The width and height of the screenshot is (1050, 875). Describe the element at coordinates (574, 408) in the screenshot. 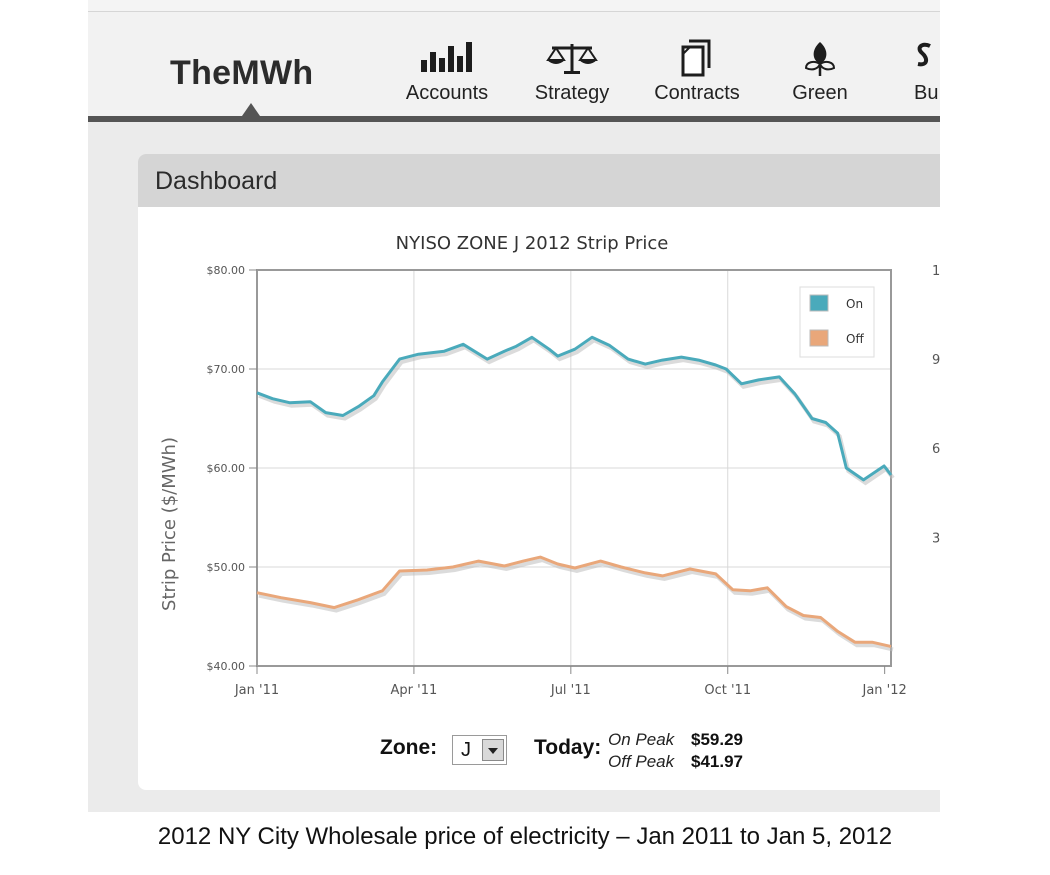

I see `series-line-on` at that location.